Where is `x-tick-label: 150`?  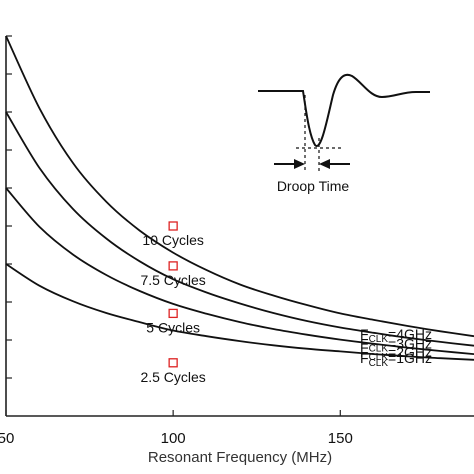
x-tick-label: 150 is located at coordinates (340, 438).